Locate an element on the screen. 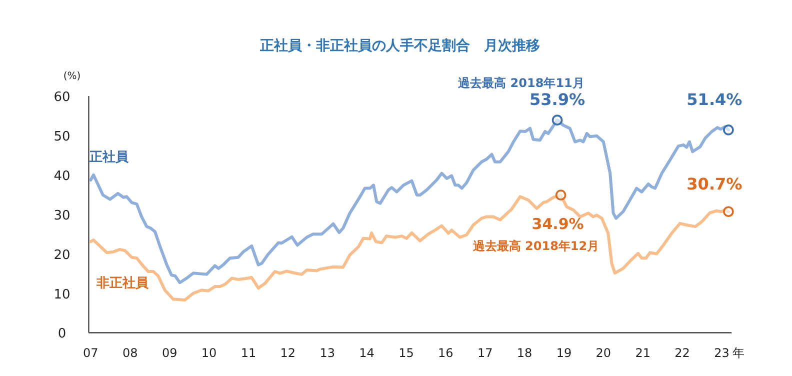 The image size is (792, 376). x-tick-label: 23 is located at coordinates (722, 353).